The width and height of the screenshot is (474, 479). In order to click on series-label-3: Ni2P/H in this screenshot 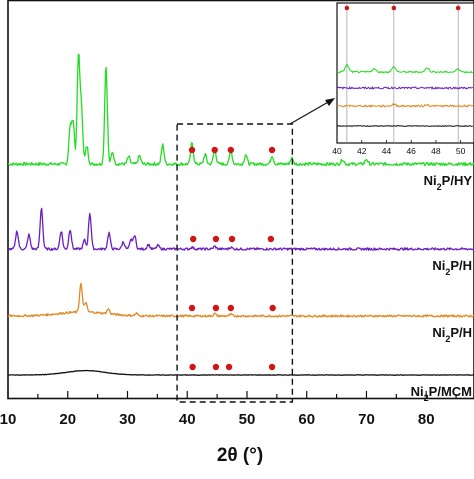, I will do `click(452, 334)`.